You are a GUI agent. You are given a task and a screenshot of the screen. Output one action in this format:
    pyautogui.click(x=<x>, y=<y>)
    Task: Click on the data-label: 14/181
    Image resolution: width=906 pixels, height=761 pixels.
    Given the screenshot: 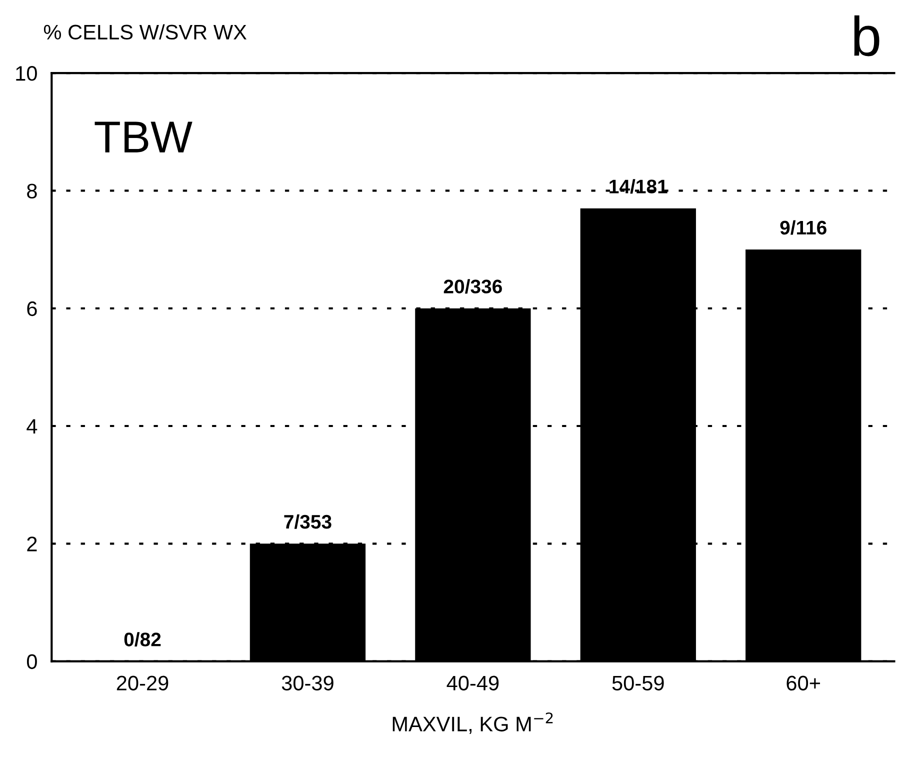 What is the action you would take?
    pyautogui.click(x=639, y=186)
    